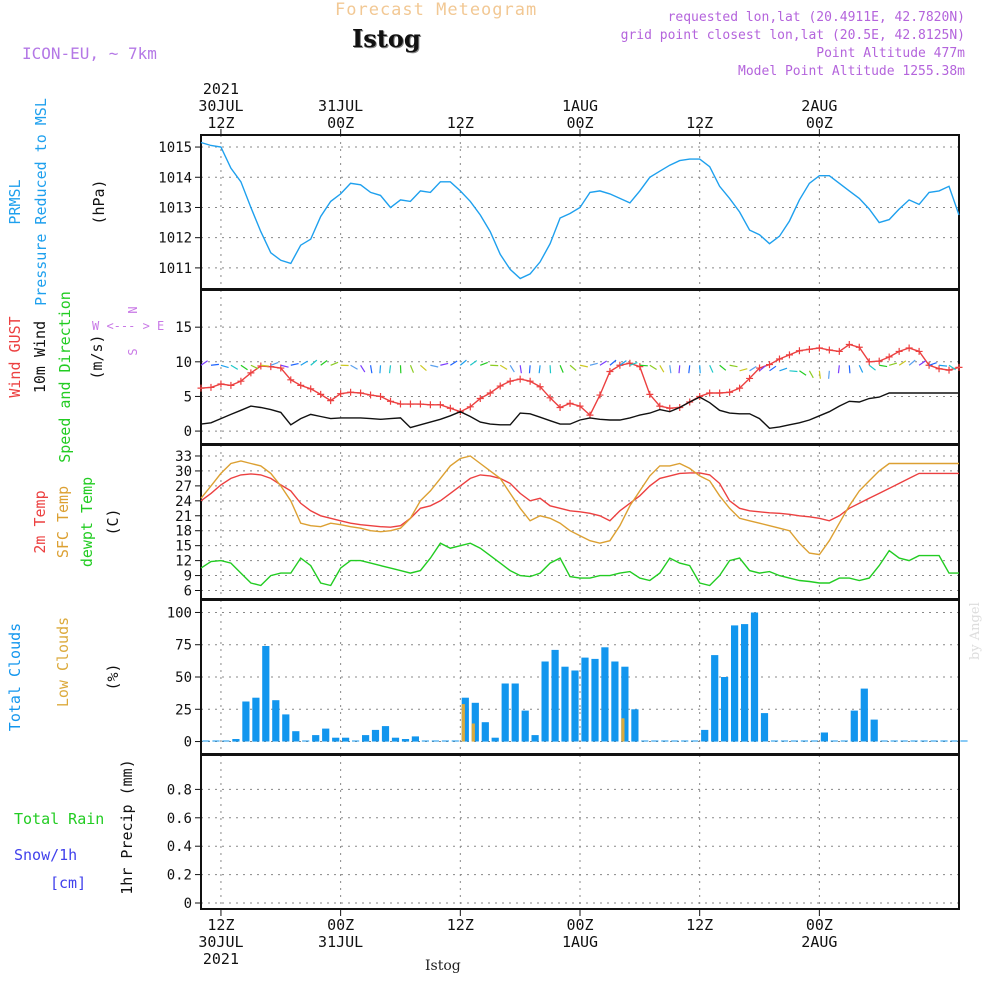 This screenshot has width=1000, height=1000. I want to click on legend-total-rain: Total Rain, so click(59, 819).